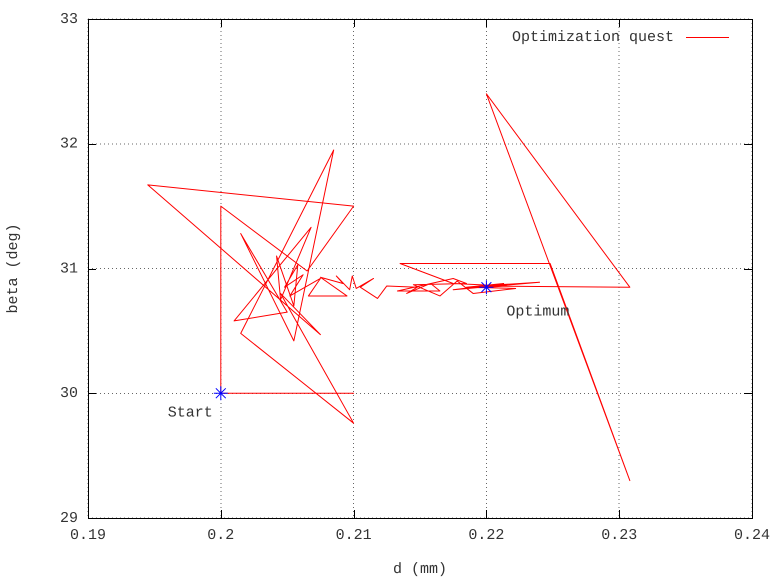 The width and height of the screenshot is (783, 582). I want to click on y-tick-label: 31, so click(69, 269).